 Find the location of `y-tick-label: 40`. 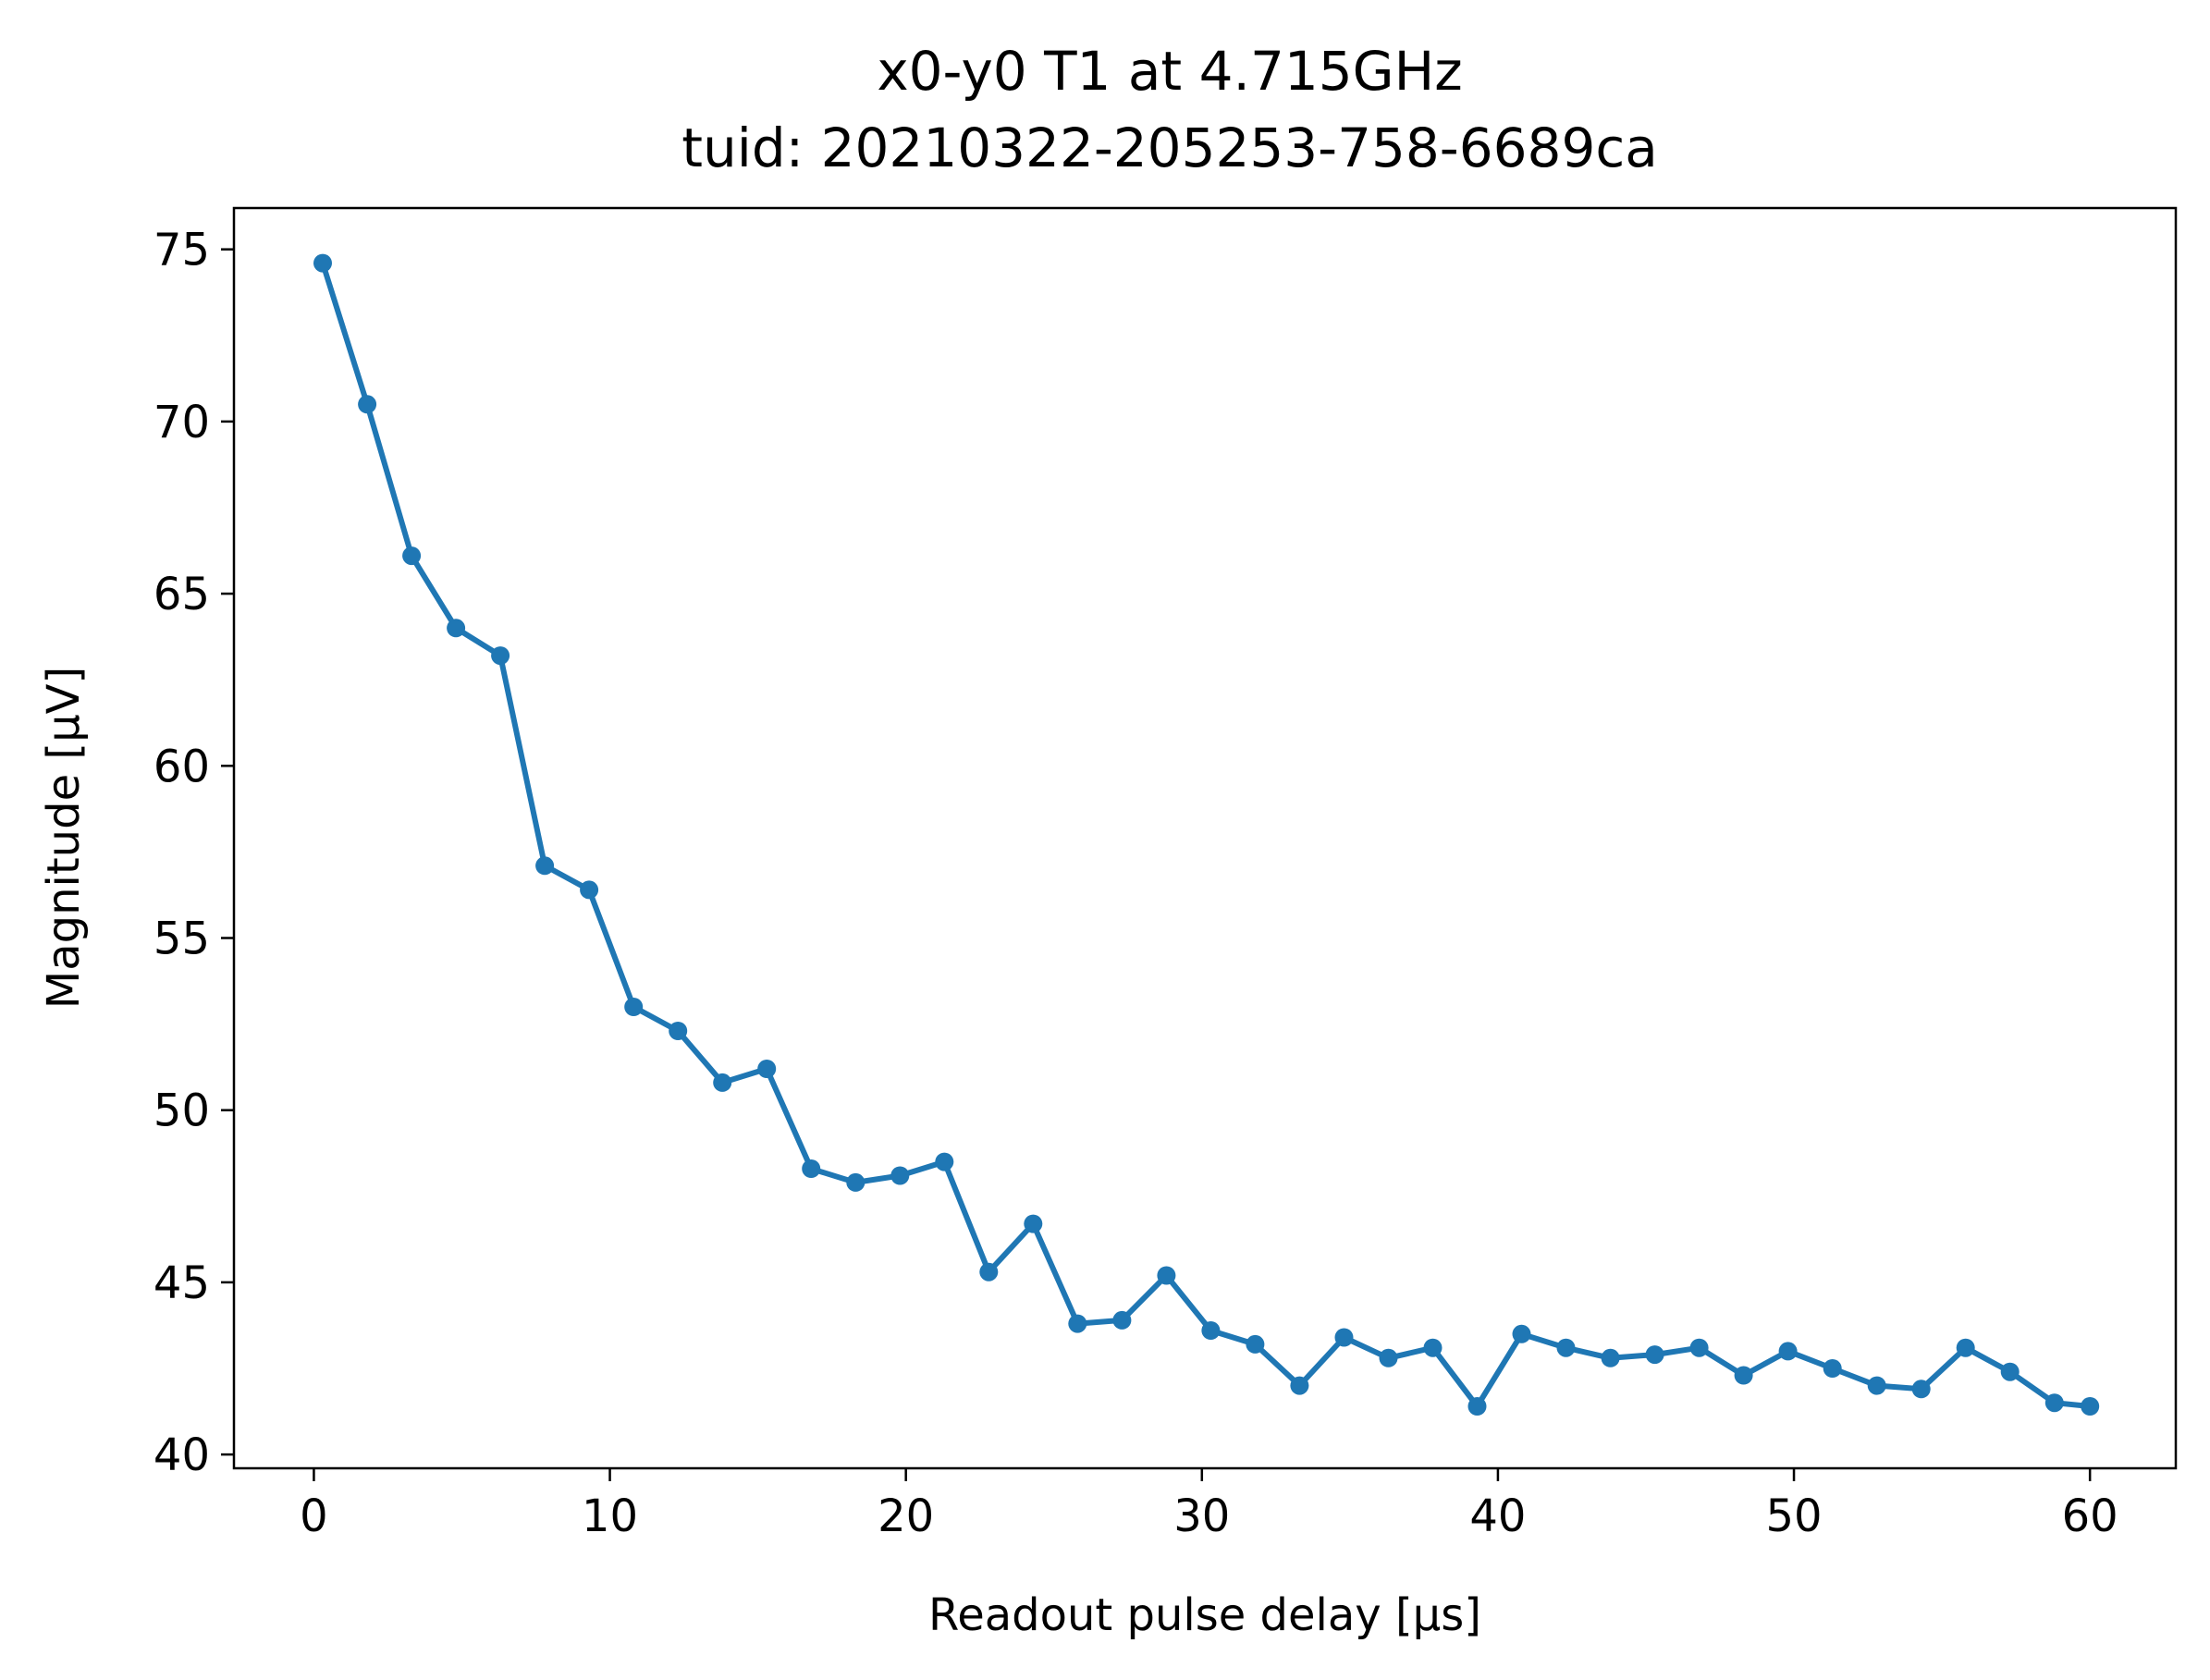

y-tick-label: 40 is located at coordinates (181, 1455).